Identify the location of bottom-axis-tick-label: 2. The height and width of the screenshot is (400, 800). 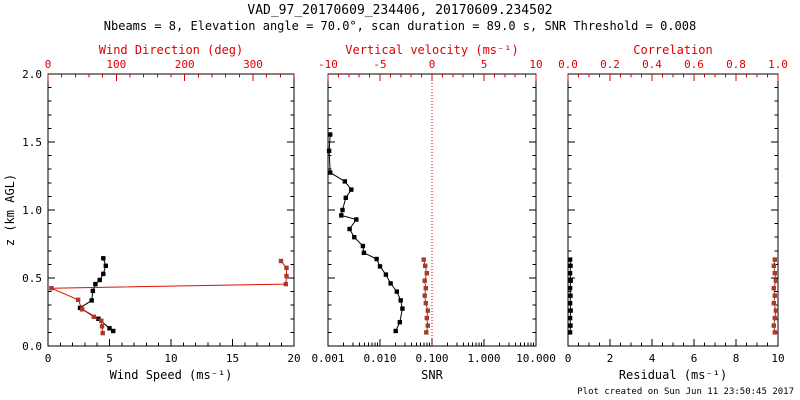
(610, 358).